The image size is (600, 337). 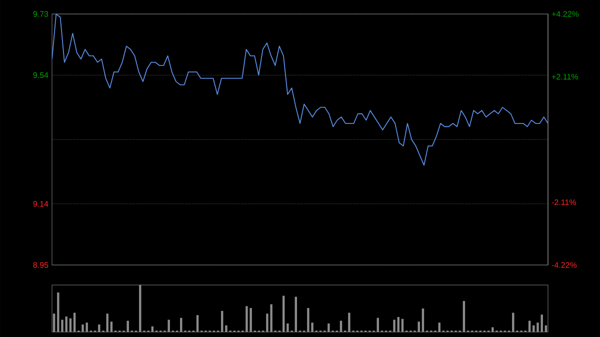 What do you see at coordinates (565, 14) in the screenshot?
I see `y2-tick-label: +4.22%` at bounding box center [565, 14].